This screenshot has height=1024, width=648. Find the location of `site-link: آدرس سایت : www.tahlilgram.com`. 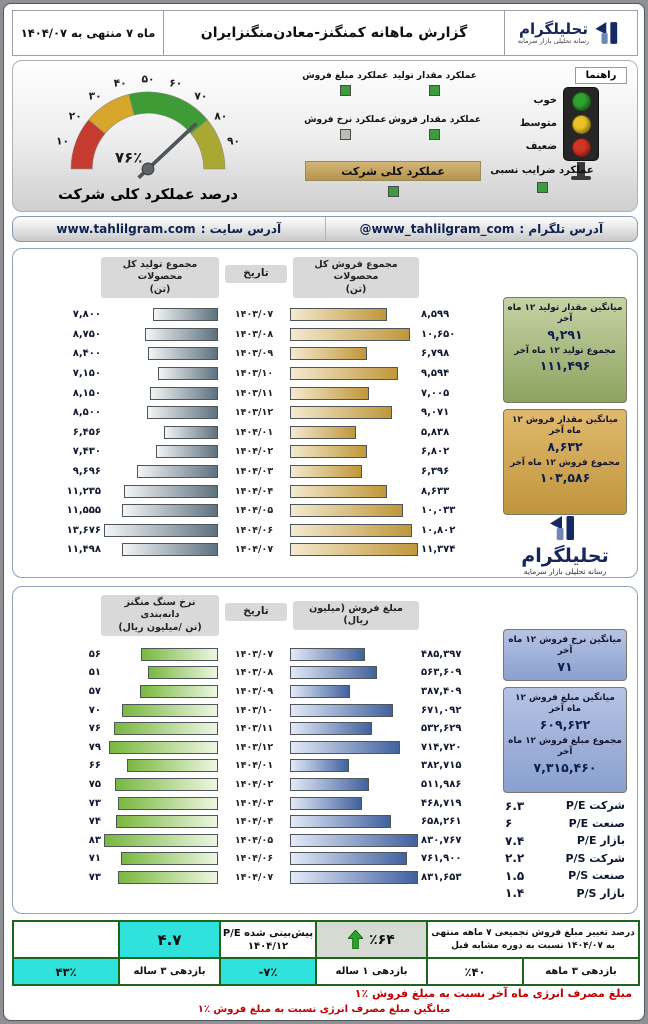

site-link: آدرس سایت : www.tahlilgram.com is located at coordinates (169, 229).